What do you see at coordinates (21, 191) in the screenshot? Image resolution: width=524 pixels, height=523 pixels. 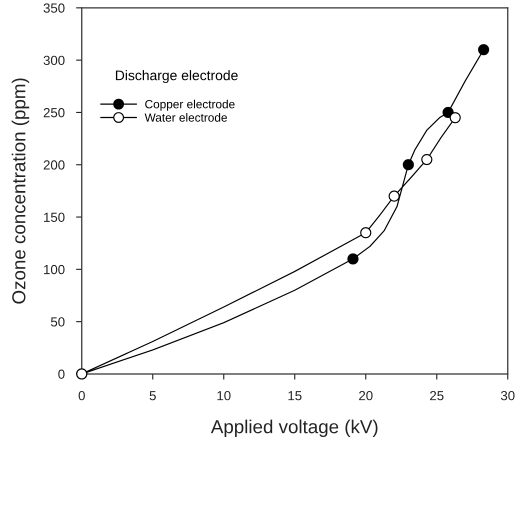 I see `y-axis-title: Ozone concentration (ppm)` at bounding box center [21, 191].